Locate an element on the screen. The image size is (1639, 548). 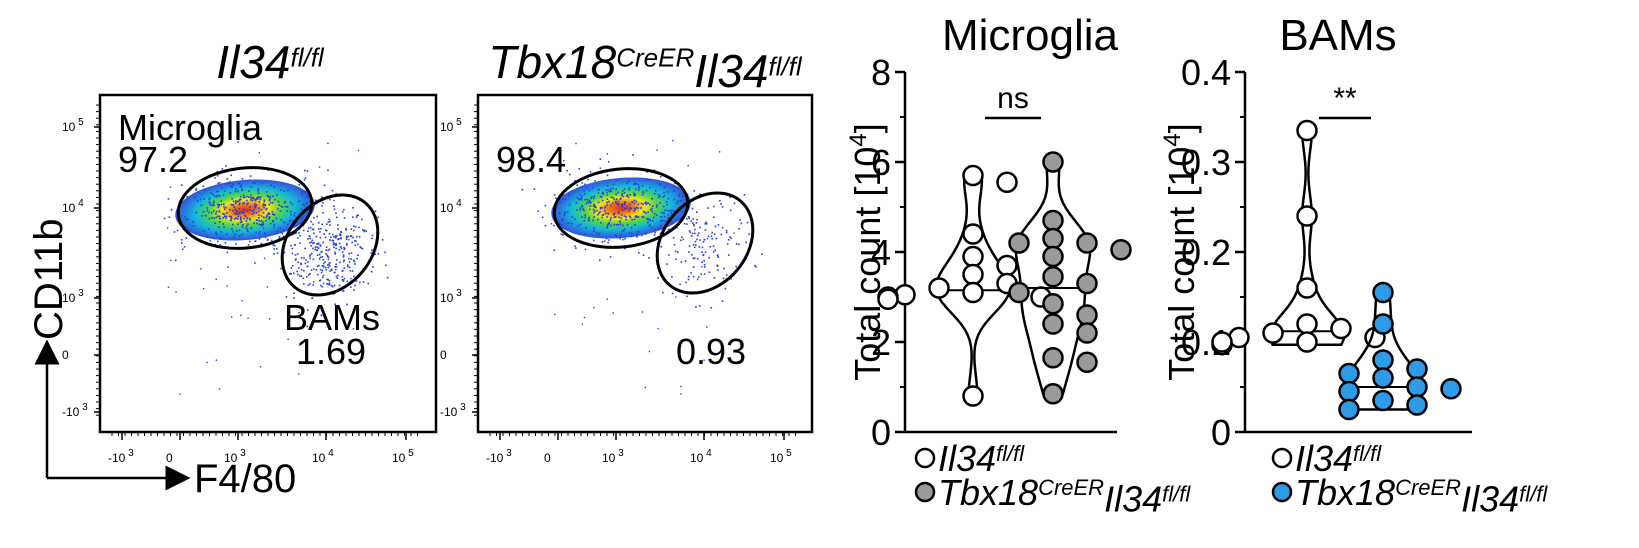
facs-title-part: fl/fl is located at coordinates (785, 66).